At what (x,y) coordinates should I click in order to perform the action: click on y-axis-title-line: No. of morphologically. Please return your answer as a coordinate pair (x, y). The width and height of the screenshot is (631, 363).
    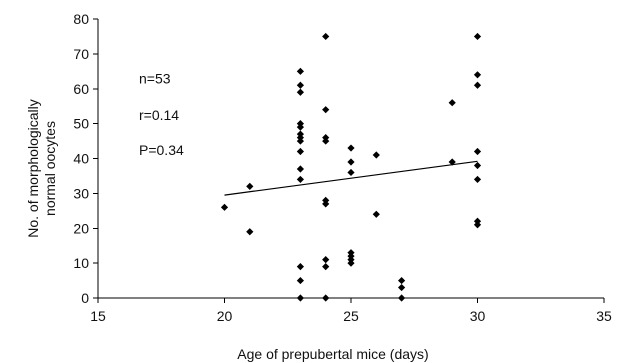
    Looking at the image, I should click on (33, 168).